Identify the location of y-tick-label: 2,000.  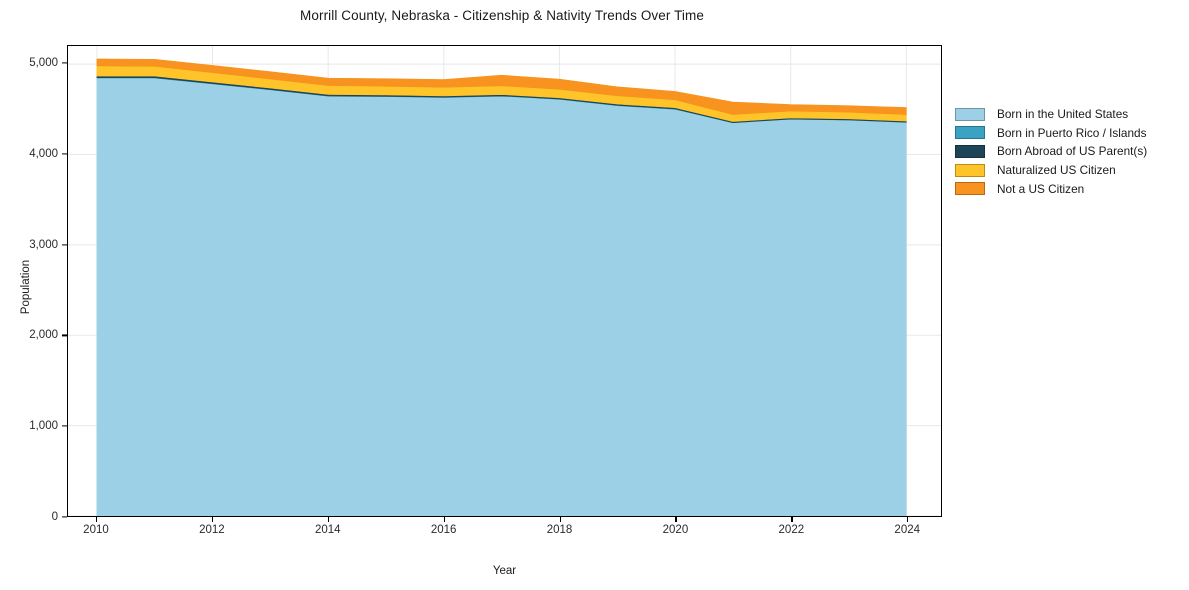
(43, 335).